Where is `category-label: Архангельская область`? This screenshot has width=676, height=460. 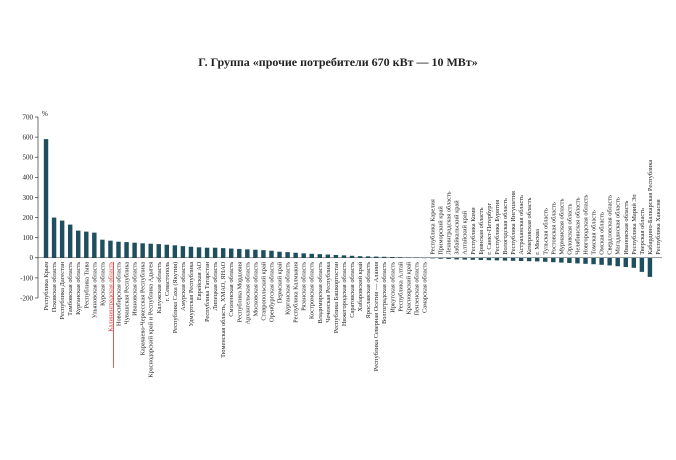
category-label: Архангельская область is located at coordinates (247, 293).